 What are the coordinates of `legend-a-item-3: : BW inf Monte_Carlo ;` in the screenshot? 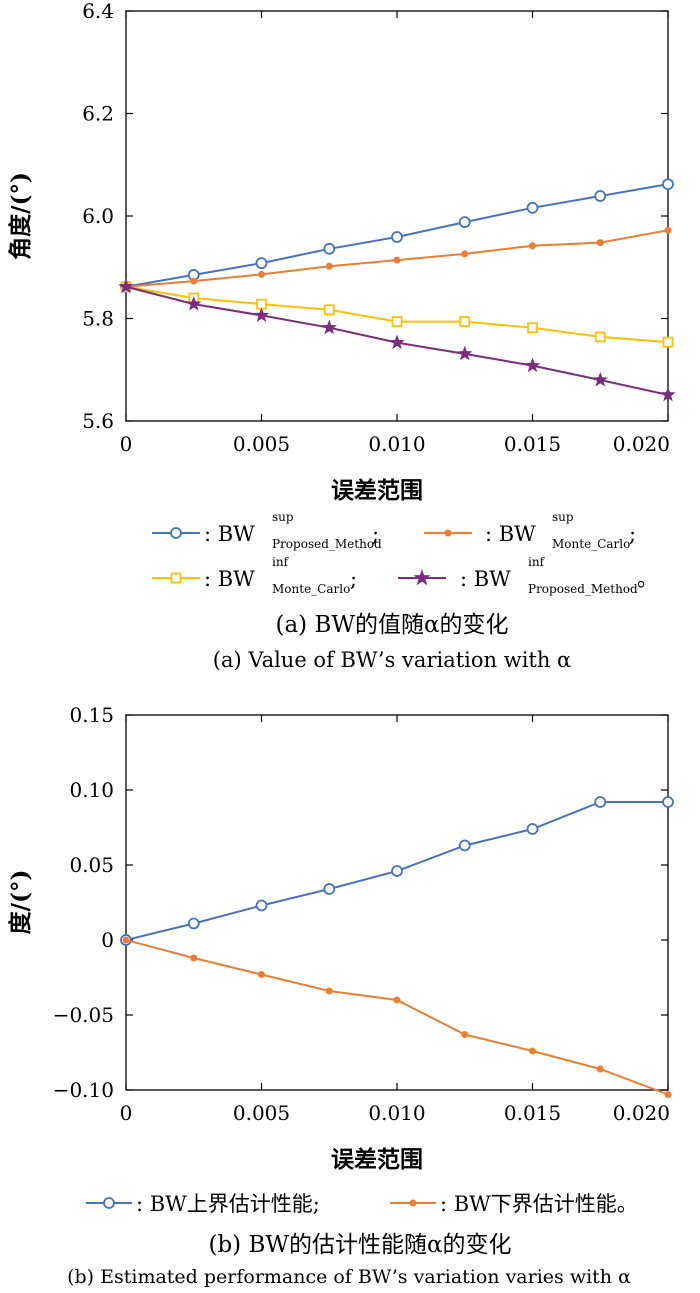 It's located at (254, 575).